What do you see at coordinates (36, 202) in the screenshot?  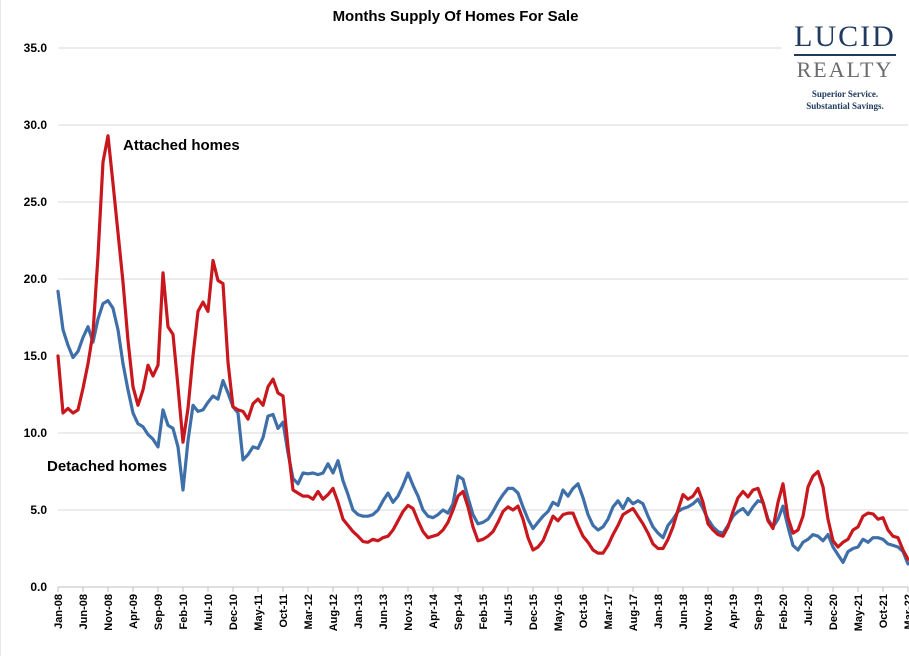 I see `y-tick-label: 25.0` at bounding box center [36, 202].